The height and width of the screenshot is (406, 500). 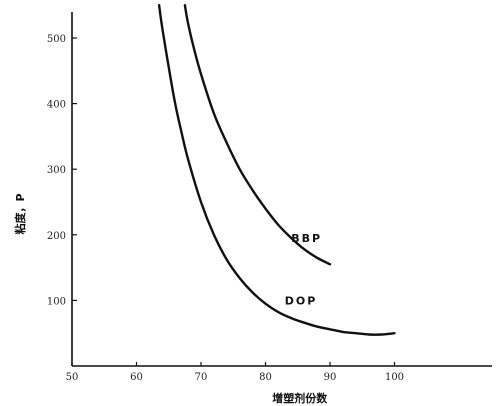 I want to click on y-tick-label: 300, so click(x=56, y=170).